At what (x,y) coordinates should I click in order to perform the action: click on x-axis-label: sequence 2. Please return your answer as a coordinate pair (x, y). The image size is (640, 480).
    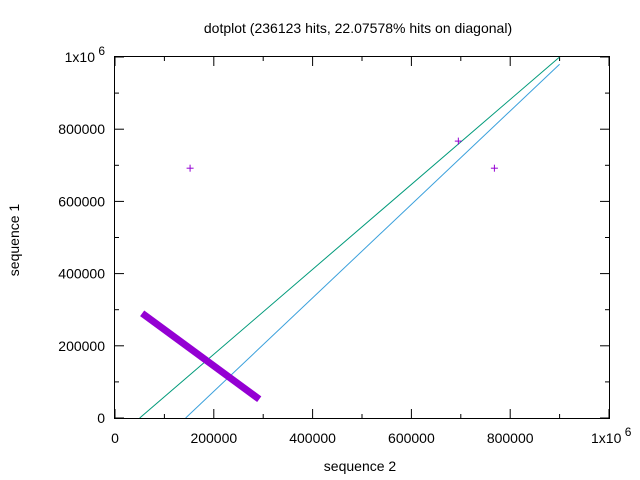
    Looking at the image, I should click on (360, 466).